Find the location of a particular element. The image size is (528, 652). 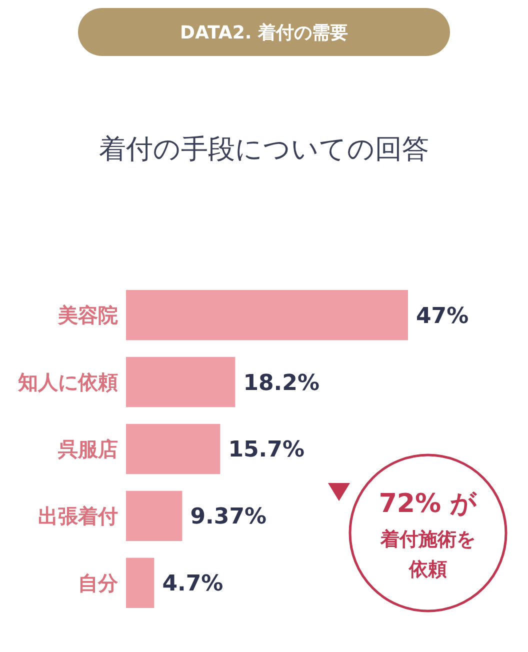

data-label: 4.7% is located at coordinates (193, 584).